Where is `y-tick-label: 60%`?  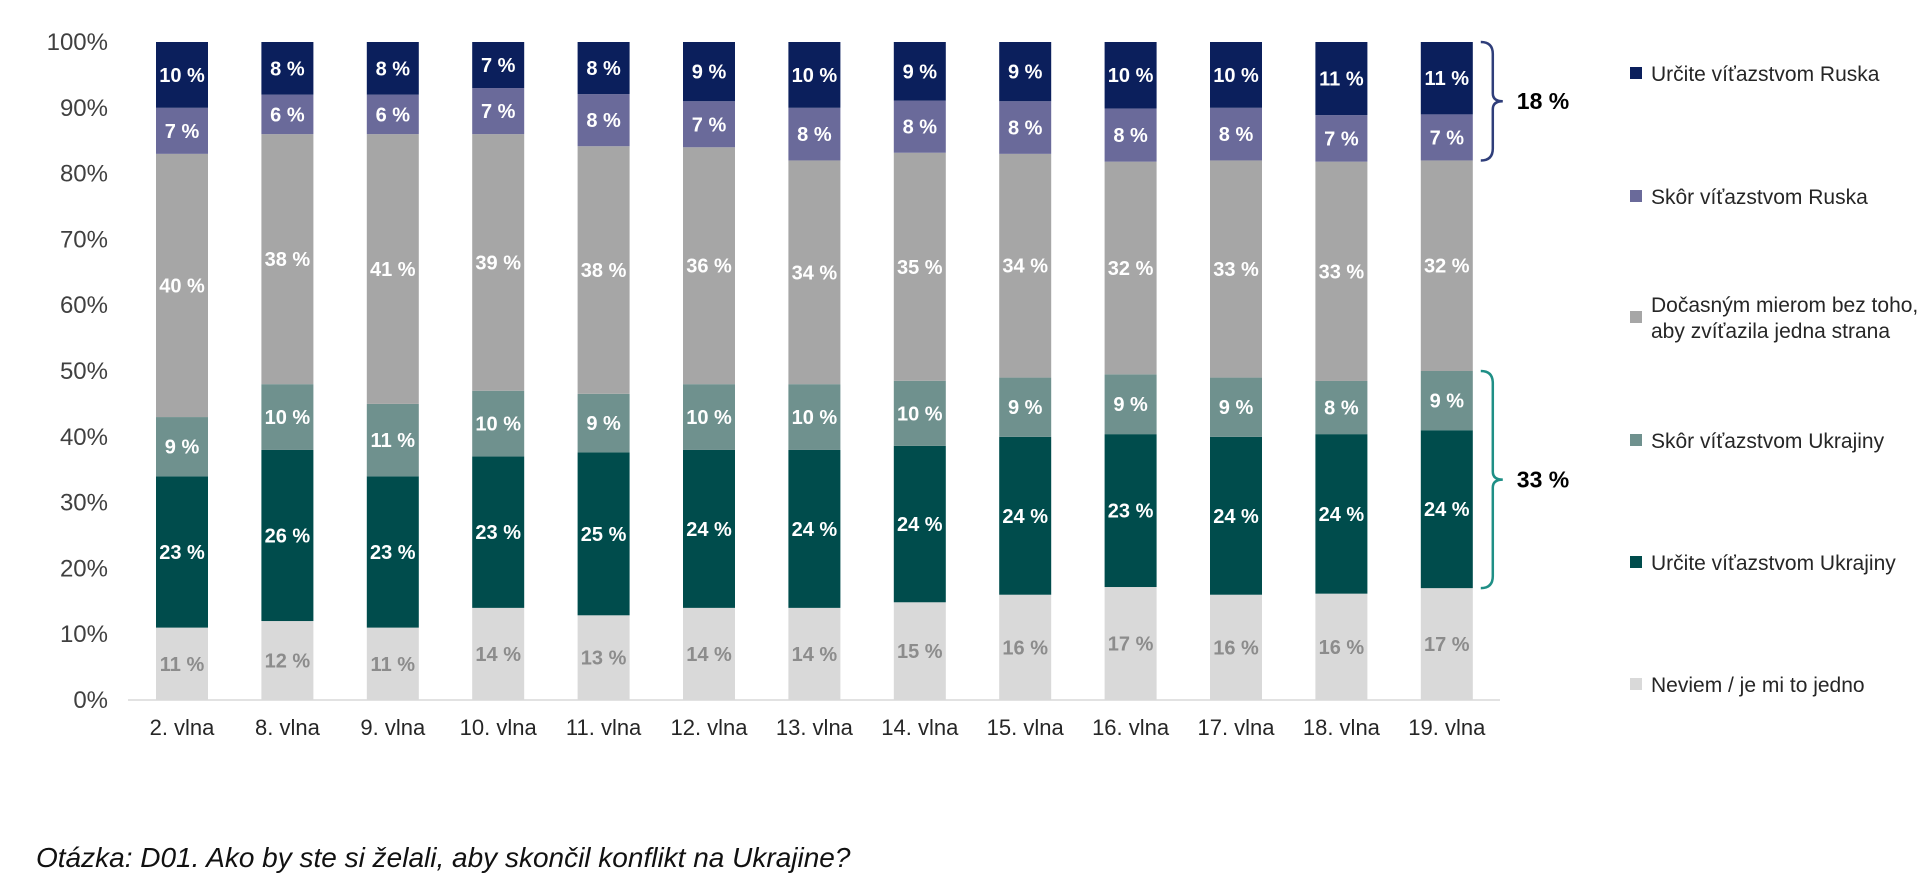
y-tick-label: 60% is located at coordinates (84, 305).